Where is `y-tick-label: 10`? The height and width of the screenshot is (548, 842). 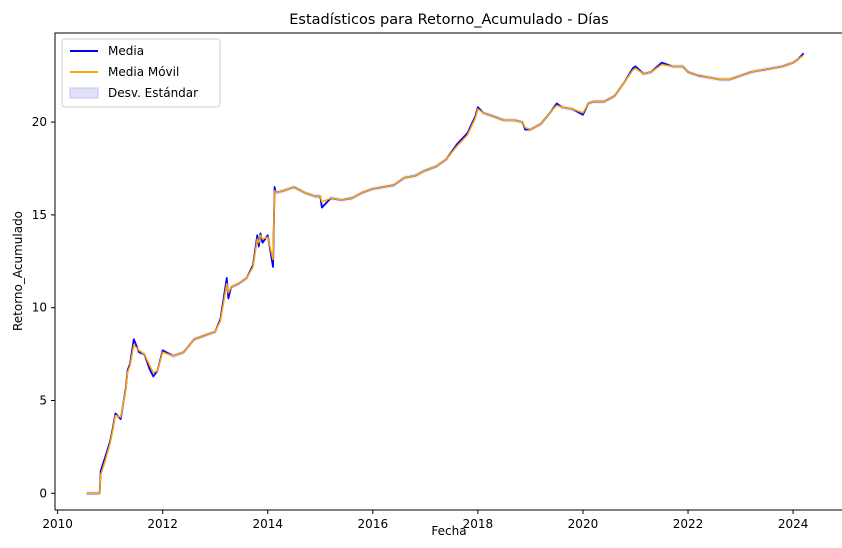 y-tick-label: 10 is located at coordinates (39, 308).